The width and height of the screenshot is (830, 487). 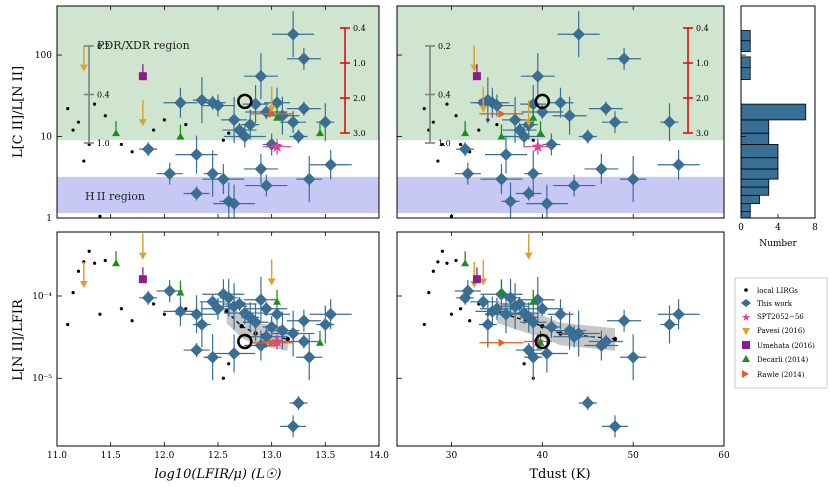 I want to click on legend-decarli-label: Decarli (2014), so click(x=782, y=360).